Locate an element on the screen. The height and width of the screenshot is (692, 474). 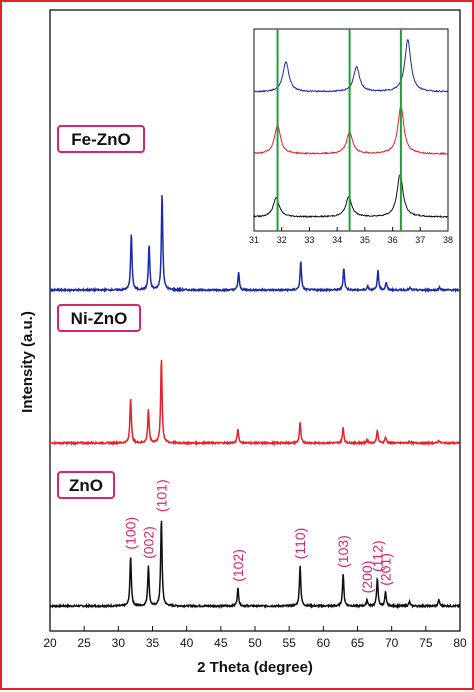
inset-x-tick-label: 37 is located at coordinates (420, 240).